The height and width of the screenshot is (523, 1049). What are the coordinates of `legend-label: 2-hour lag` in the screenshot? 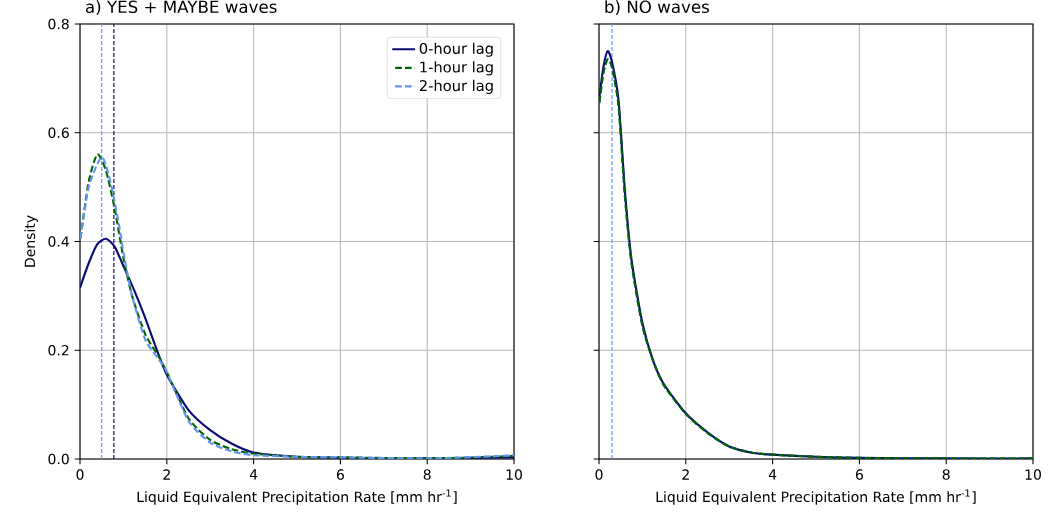 It's located at (456, 86).